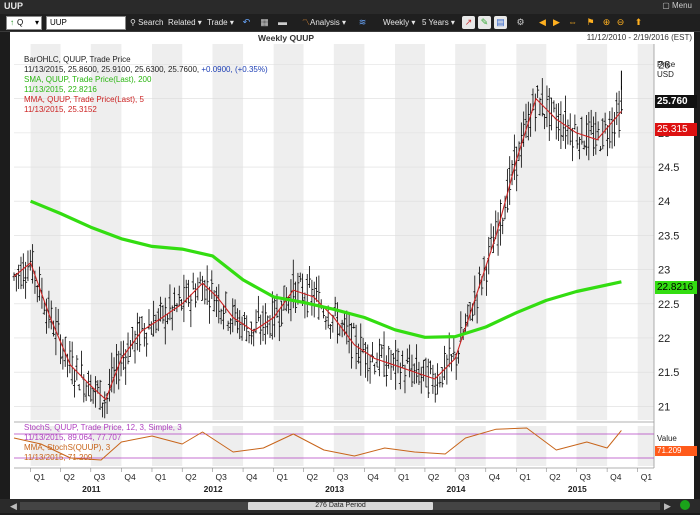 The width and height of the screenshot is (700, 515). I want to click on trade-label: Trade, so click(217, 22).